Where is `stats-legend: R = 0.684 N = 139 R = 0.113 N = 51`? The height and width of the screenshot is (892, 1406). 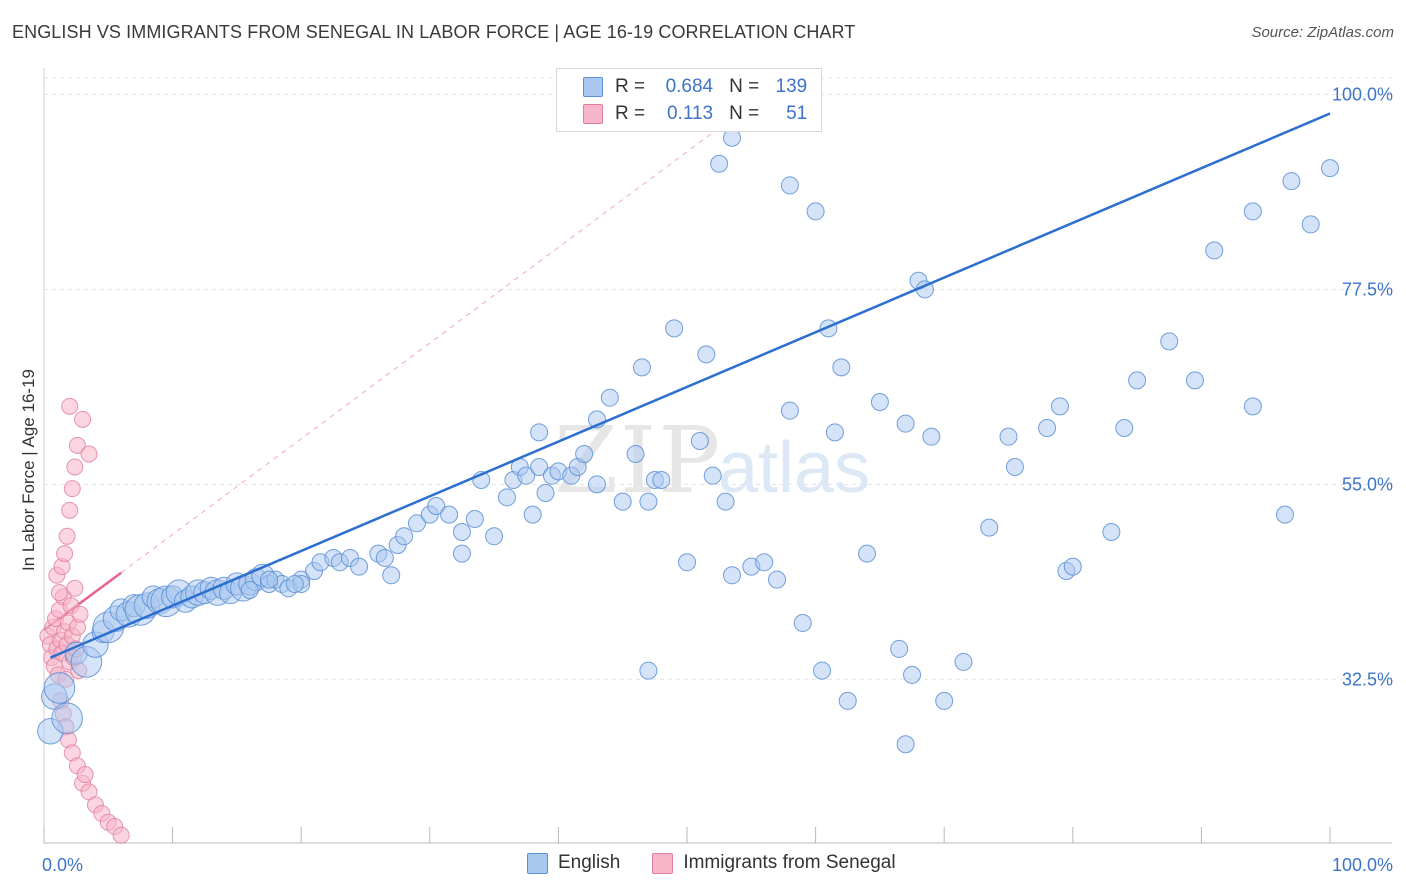
stats-legend: R = 0.684 N = 139 R = 0.113 N = 51 is located at coordinates (689, 100).